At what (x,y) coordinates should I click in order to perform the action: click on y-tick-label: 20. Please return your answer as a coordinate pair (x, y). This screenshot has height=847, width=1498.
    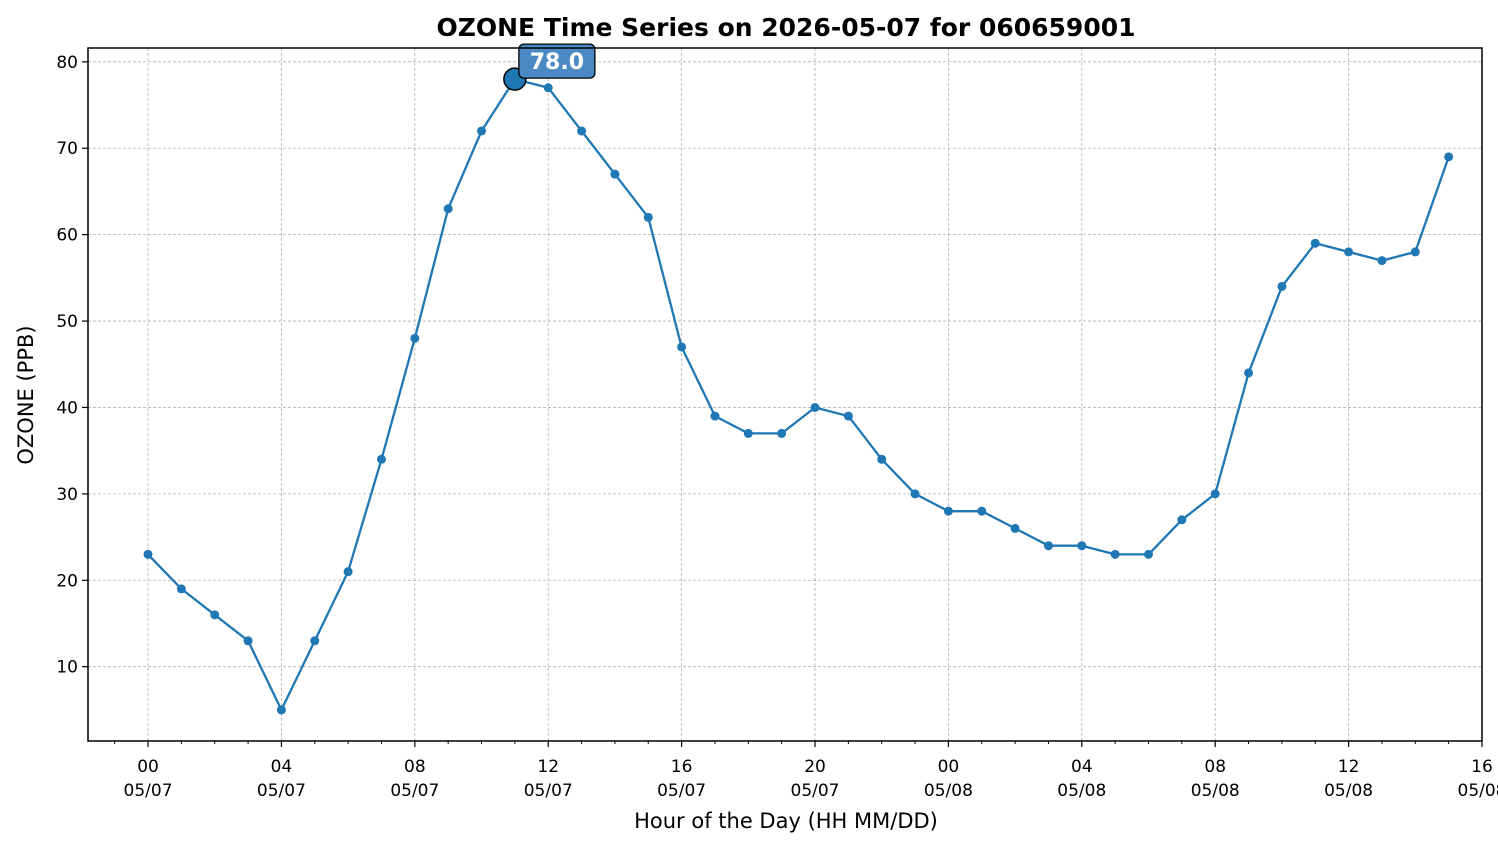
    Looking at the image, I should click on (67, 581).